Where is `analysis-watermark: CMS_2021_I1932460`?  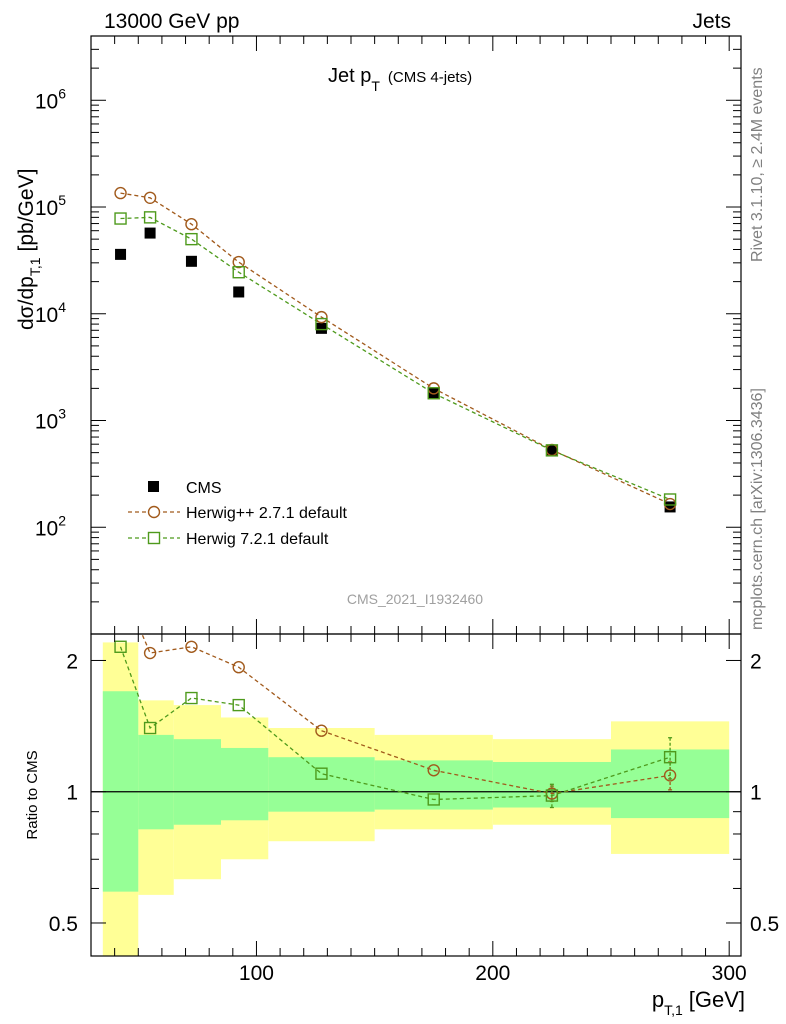
analysis-watermark: CMS_2021_I1932460 is located at coordinates (415, 599).